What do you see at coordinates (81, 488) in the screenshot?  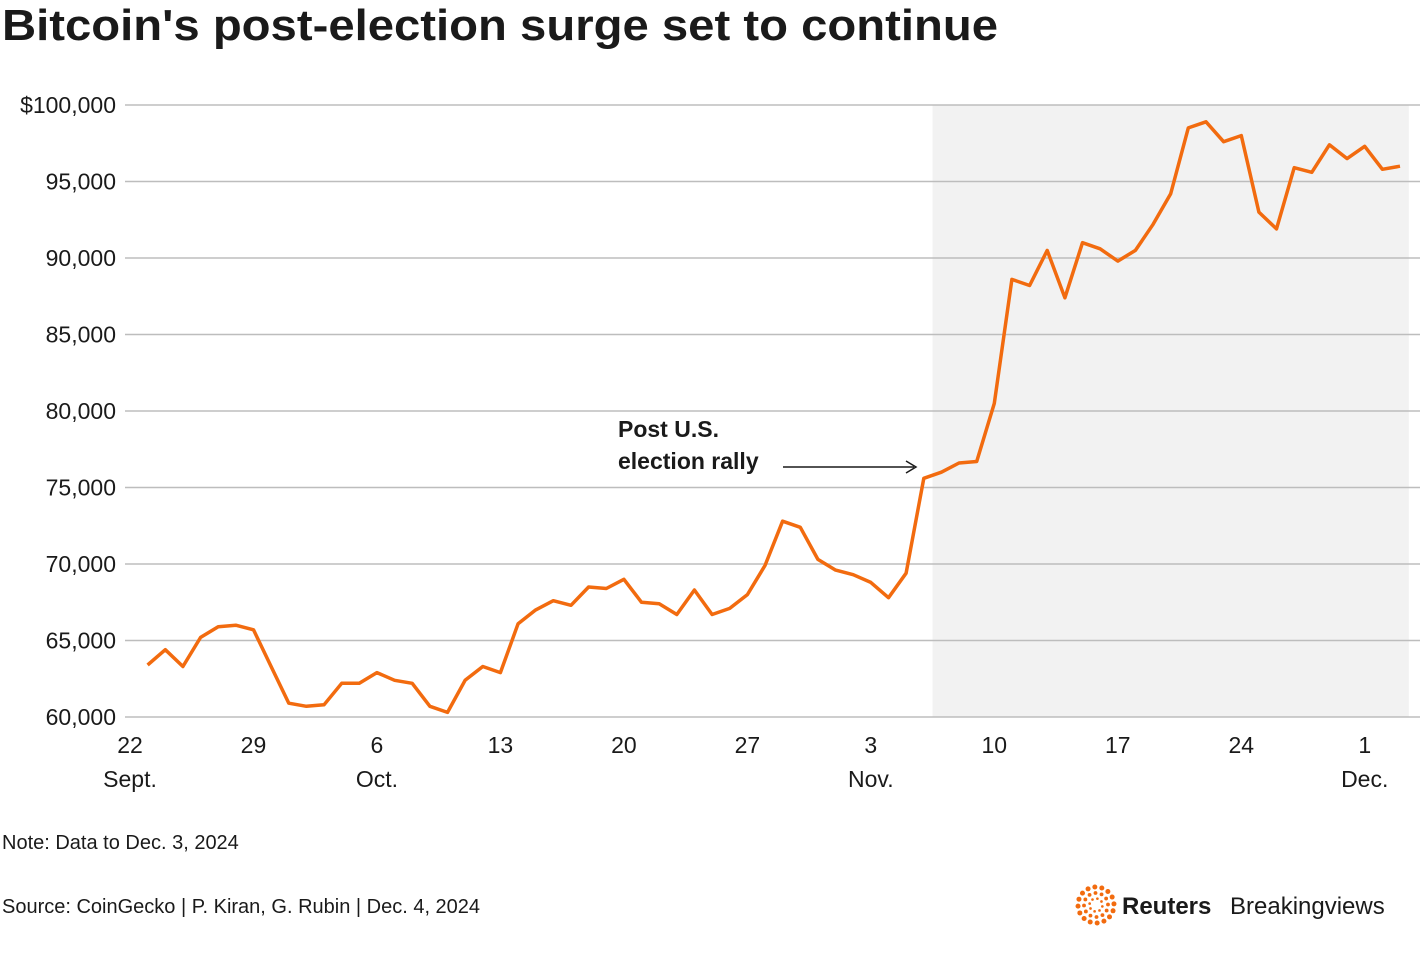 I see `y-tick-label: 75,000` at bounding box center [81, 488].